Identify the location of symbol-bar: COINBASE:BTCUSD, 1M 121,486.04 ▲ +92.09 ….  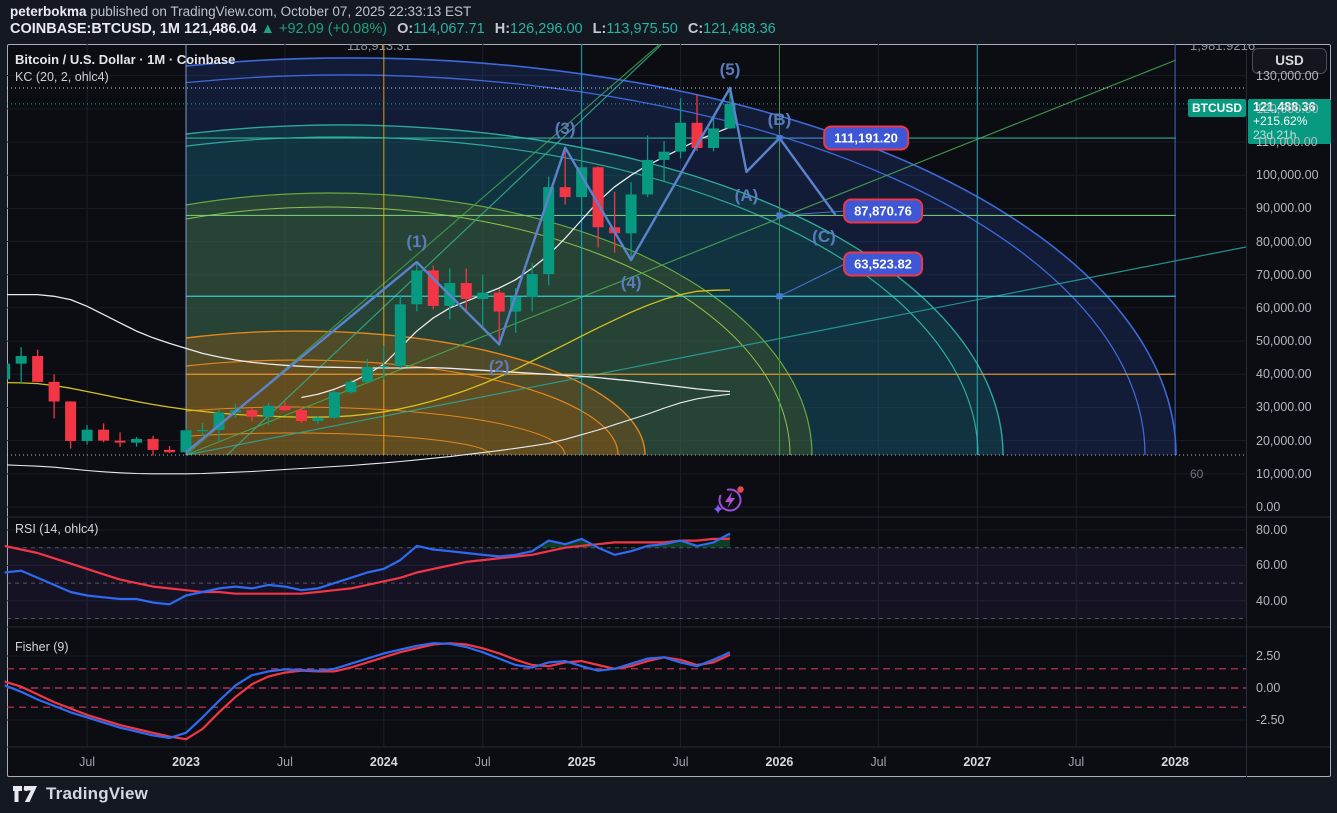
(393, 29).